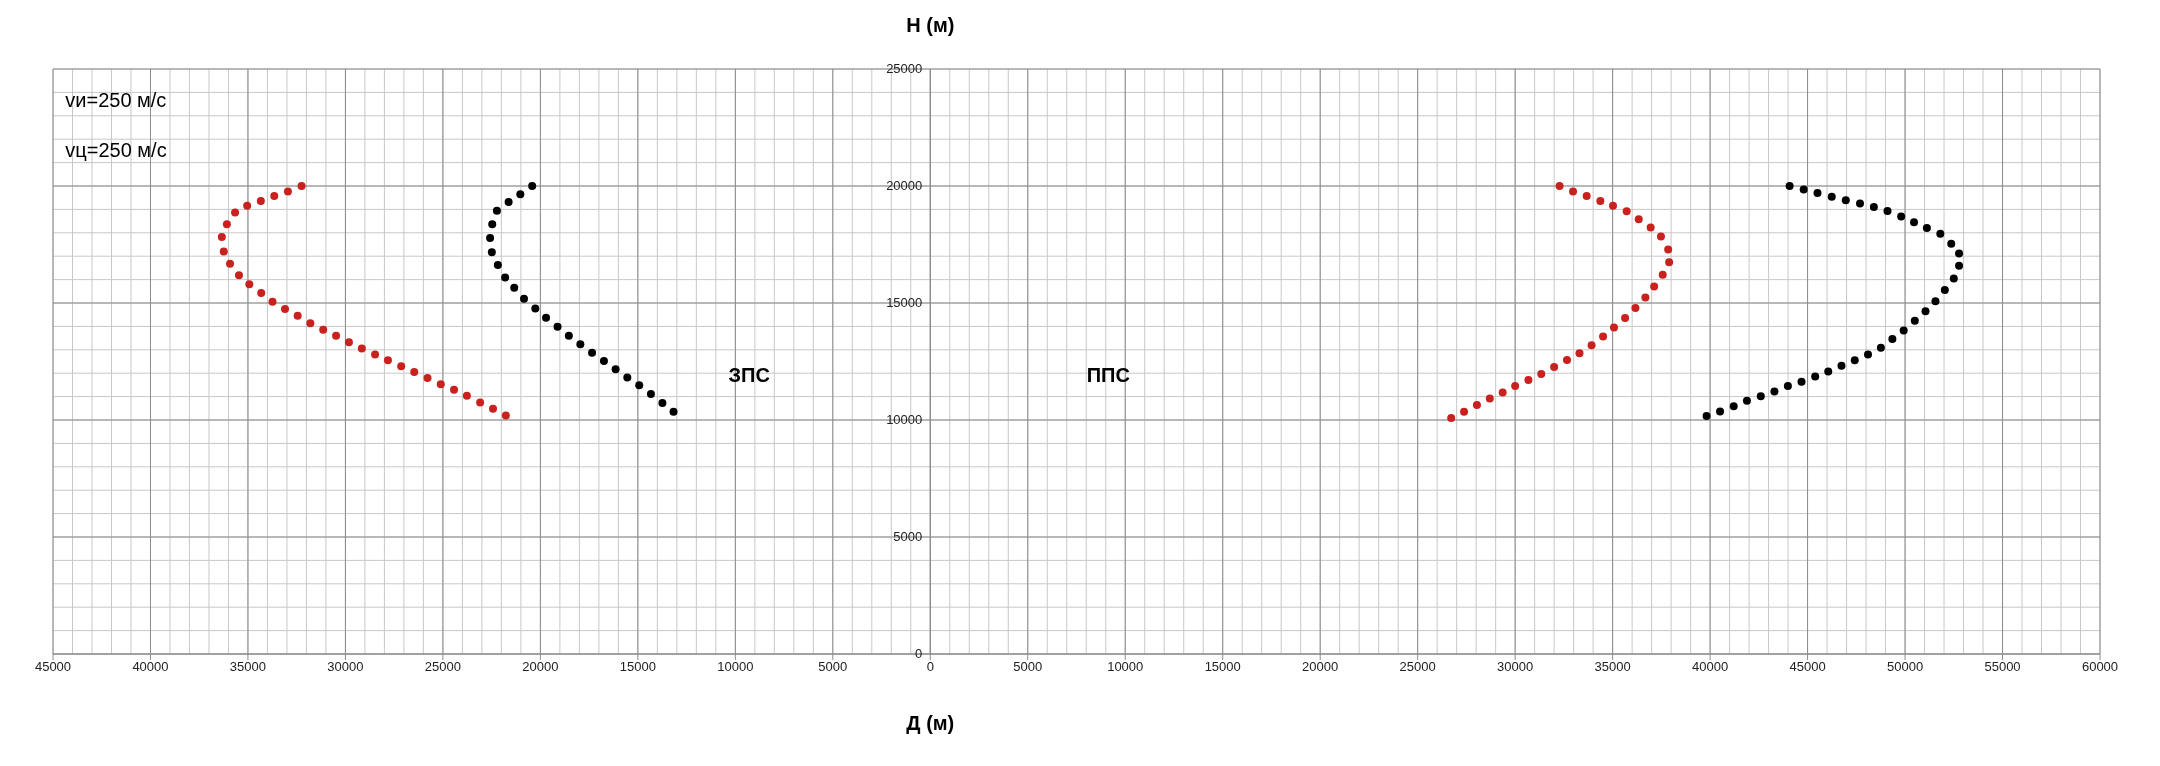 Image resolution: width=2160 pixels, height=766 pixels. Describe the element at coordinates (2100, 667) in the screenshot. I see `x-tick-label: 60000` at that location.